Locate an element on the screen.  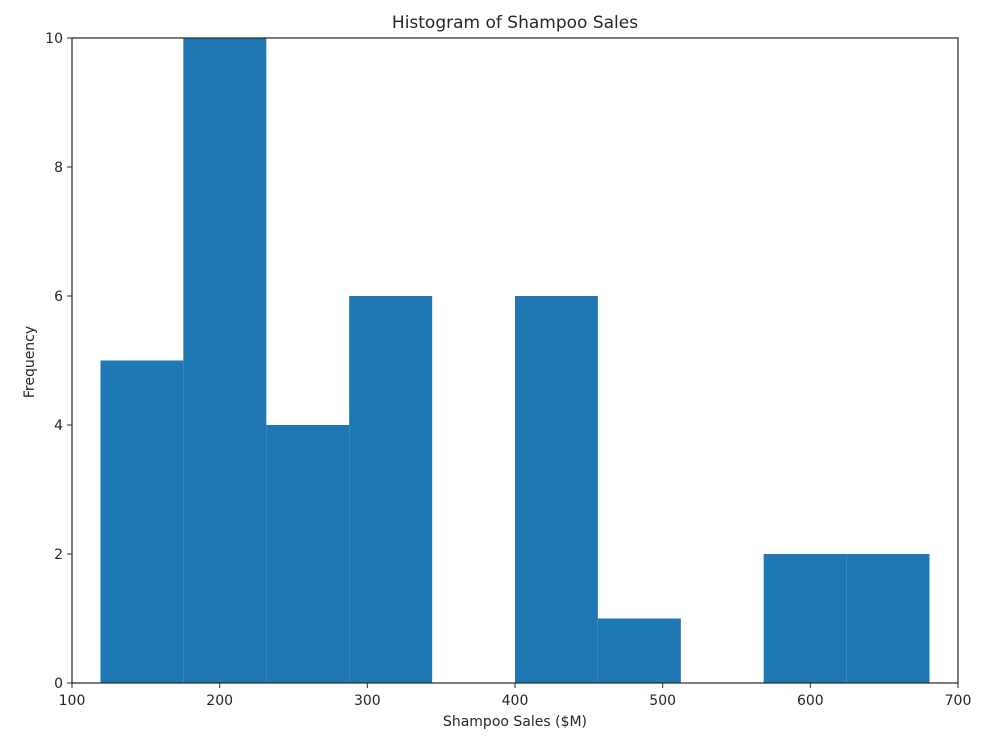
y-tick-label: 4 is located at coordinates (58, 426).